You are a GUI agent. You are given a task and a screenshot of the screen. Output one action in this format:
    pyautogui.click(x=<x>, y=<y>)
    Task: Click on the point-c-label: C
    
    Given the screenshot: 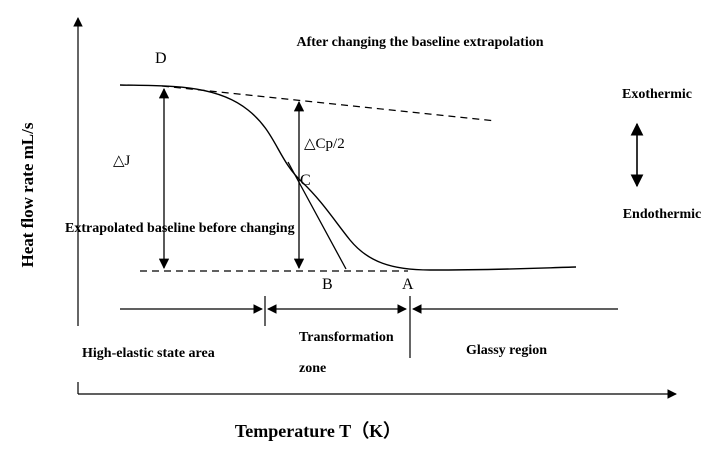 What is the action you would take?
    pyautogui.click(x=305, y=180)
    